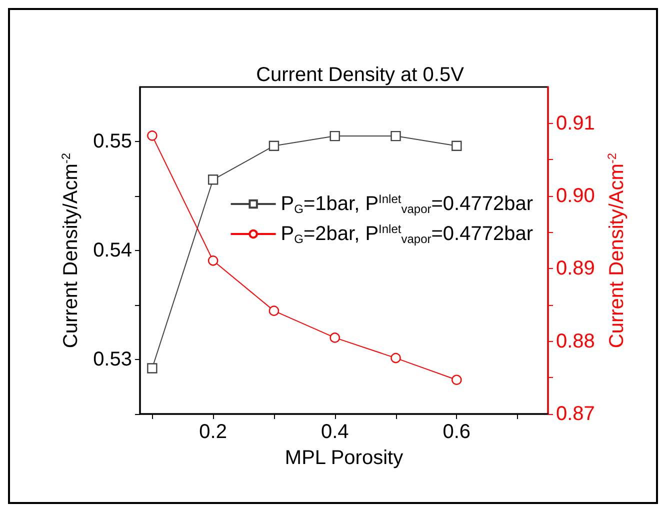 The image size is (670, 516). What do you see at coordinates (112, 359) in the screenshot?
I see `y-tick-label: 0.53` at bounding box center [112, 359].